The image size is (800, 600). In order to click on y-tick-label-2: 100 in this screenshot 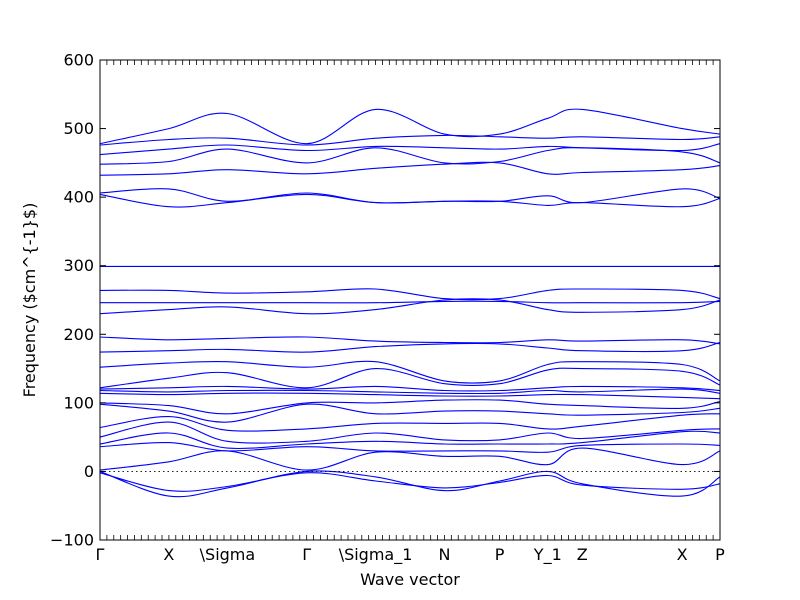, I will do `click(78, 402)`.